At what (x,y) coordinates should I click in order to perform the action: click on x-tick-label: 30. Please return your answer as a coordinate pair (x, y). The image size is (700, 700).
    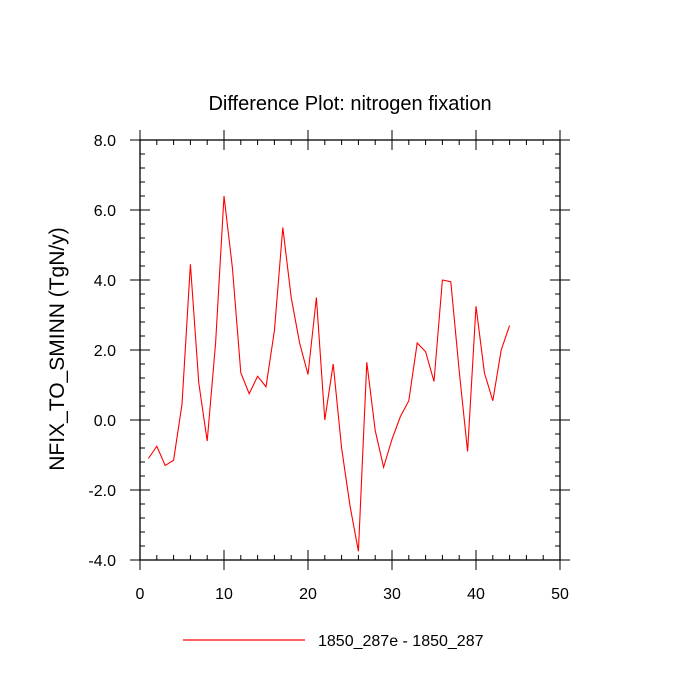
    Looking at the image, I should click on (392, 594).